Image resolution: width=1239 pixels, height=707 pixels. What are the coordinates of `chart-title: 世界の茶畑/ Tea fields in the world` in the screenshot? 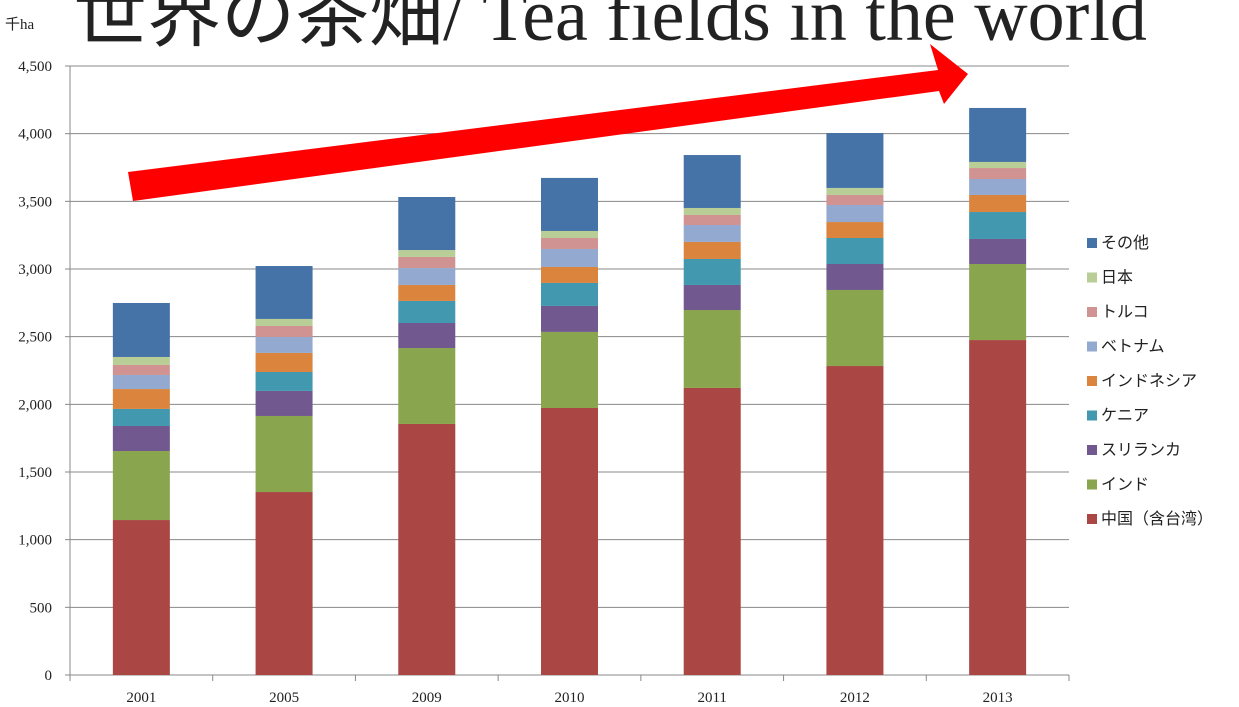 It's located at (610, 28).